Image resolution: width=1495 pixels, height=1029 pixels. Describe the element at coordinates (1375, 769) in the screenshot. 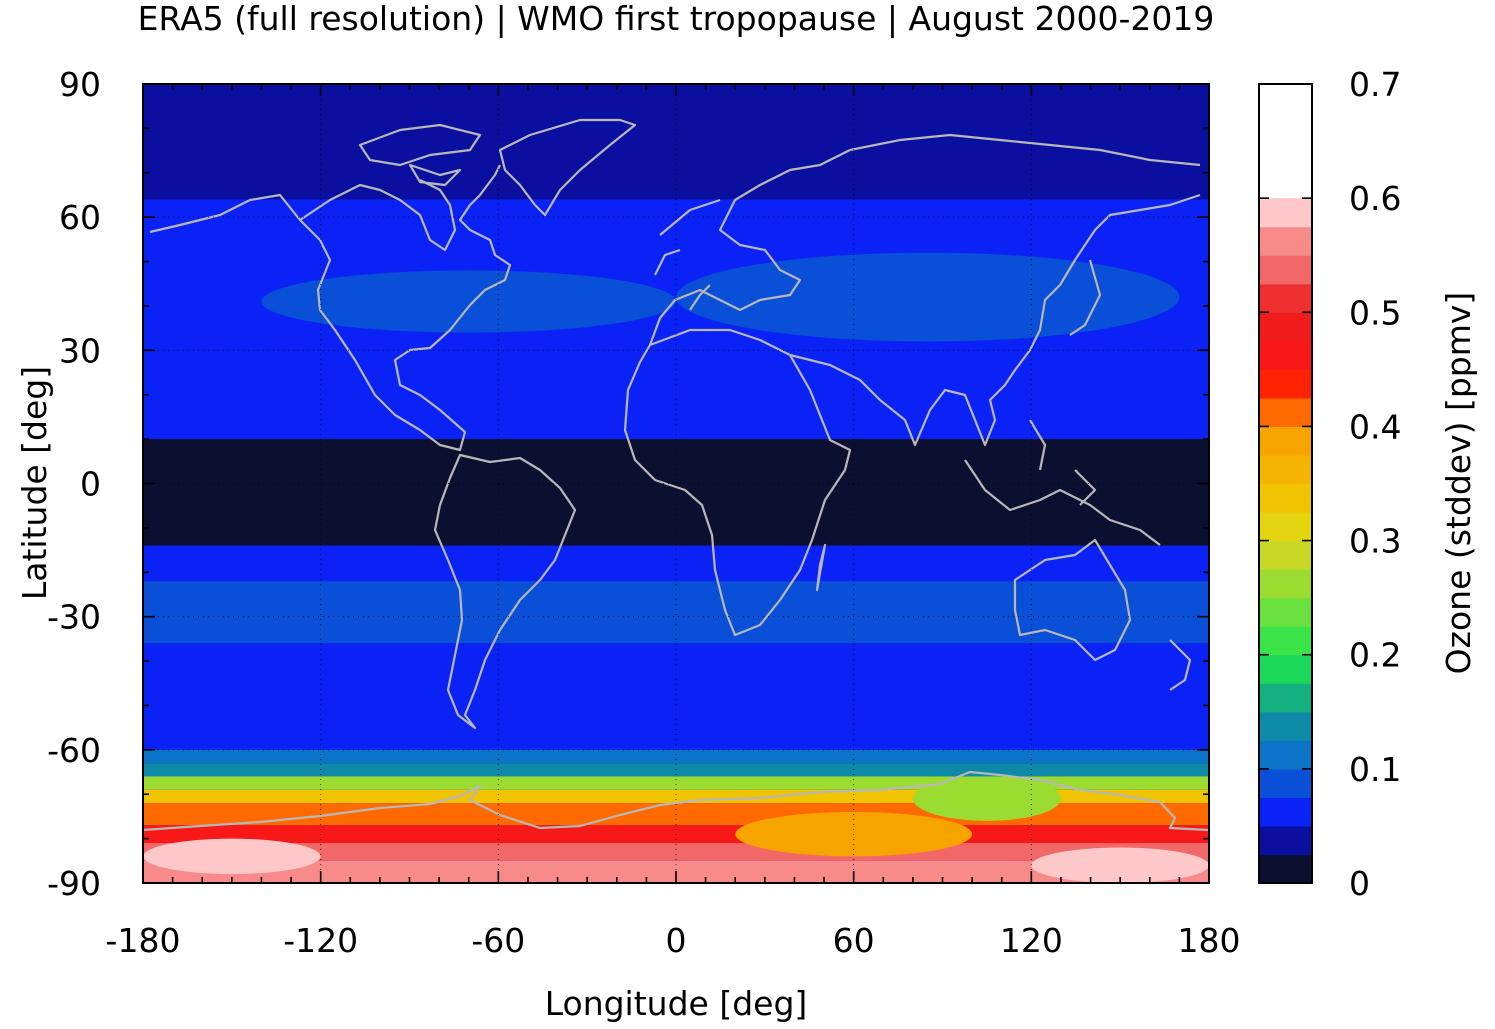

I see `colorbar-tick-label: 0.1` at that location.